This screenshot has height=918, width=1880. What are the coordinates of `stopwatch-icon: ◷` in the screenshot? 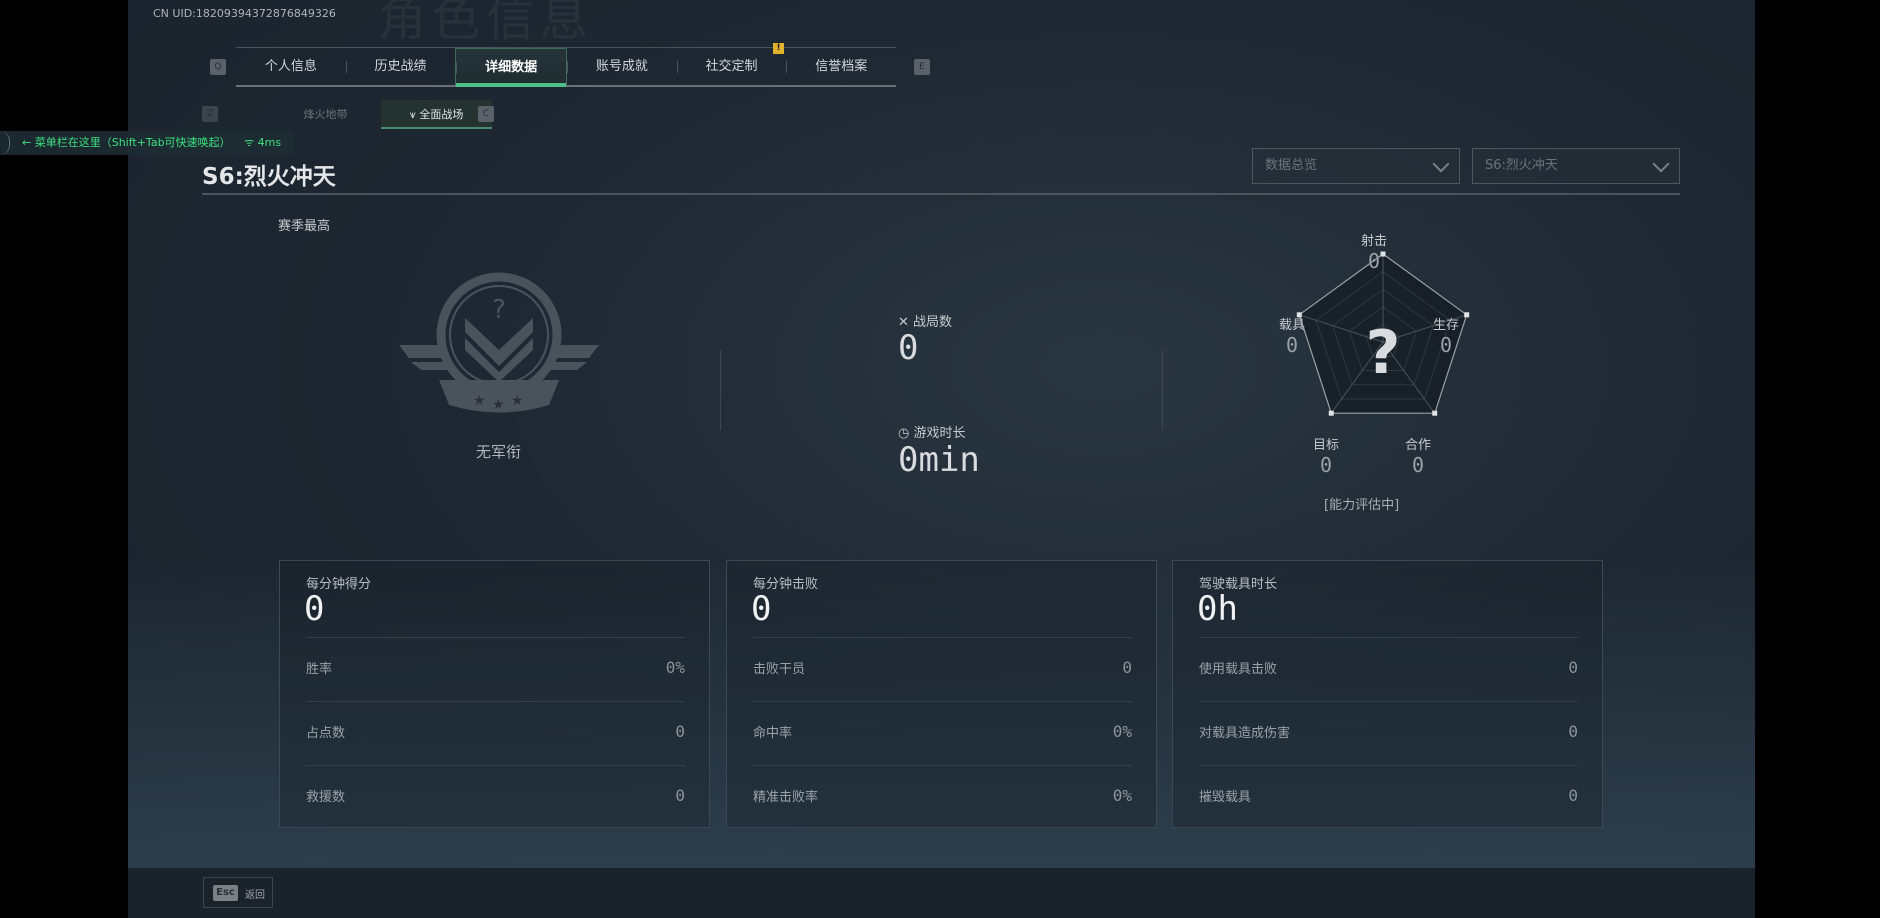 It's located at (906, 433).